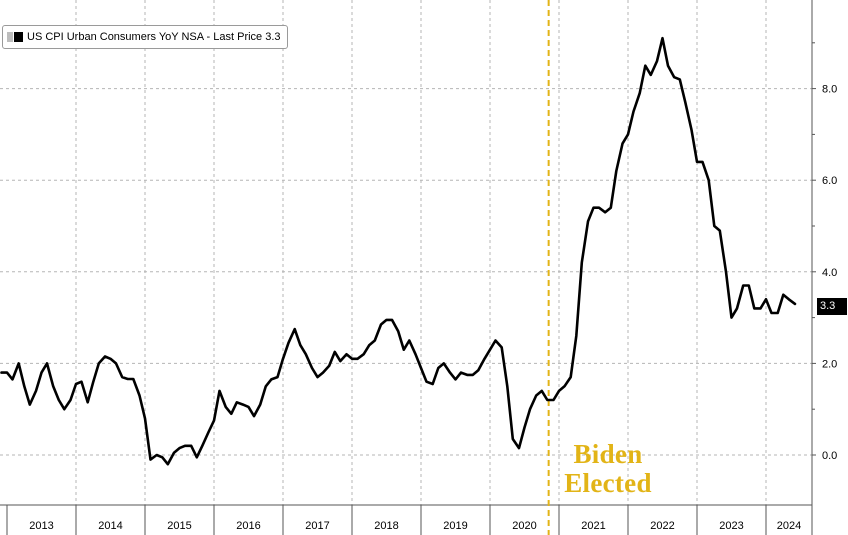 The height and width of the screenshot is (535, 848). I want to click on legend-swatch-frame, so click(10, 37).